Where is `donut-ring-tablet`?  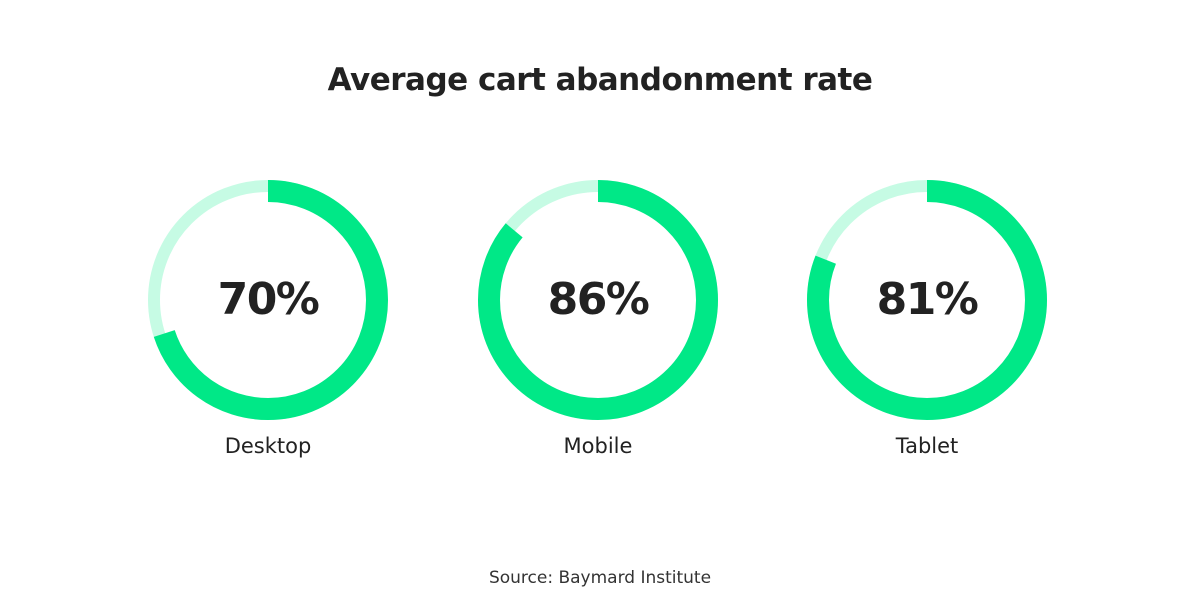 donut-ring-tablet is located at coordinates (927, 300).